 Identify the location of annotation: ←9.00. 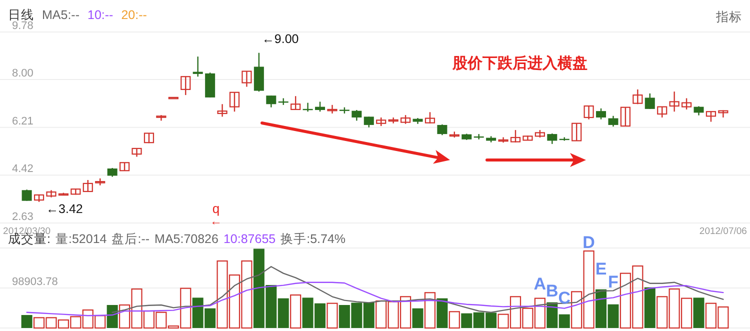
(280, 39).